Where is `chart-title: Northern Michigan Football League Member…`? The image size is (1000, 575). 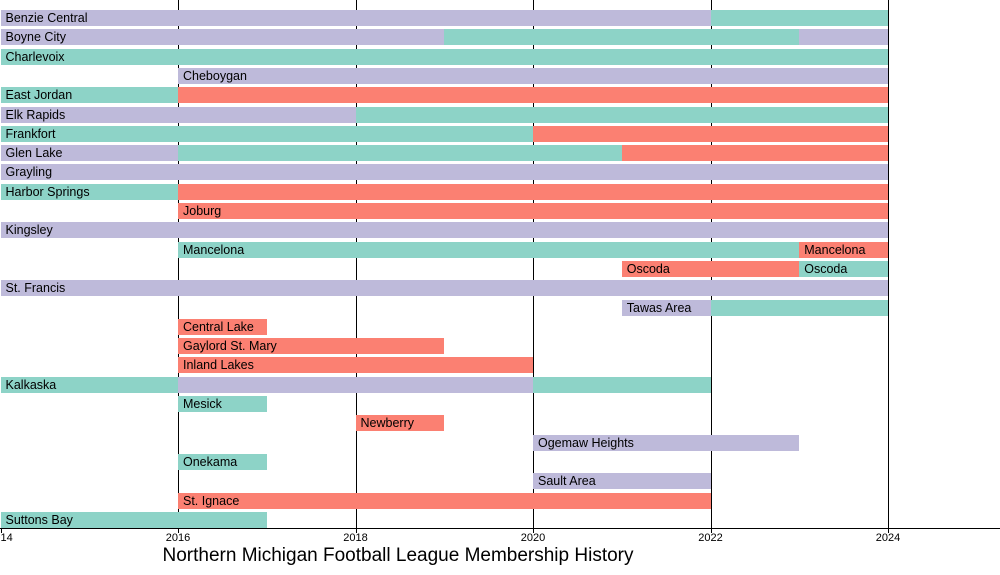
chart-title: Northern Michigan Football League Member… is located at coordinates (398, 555).